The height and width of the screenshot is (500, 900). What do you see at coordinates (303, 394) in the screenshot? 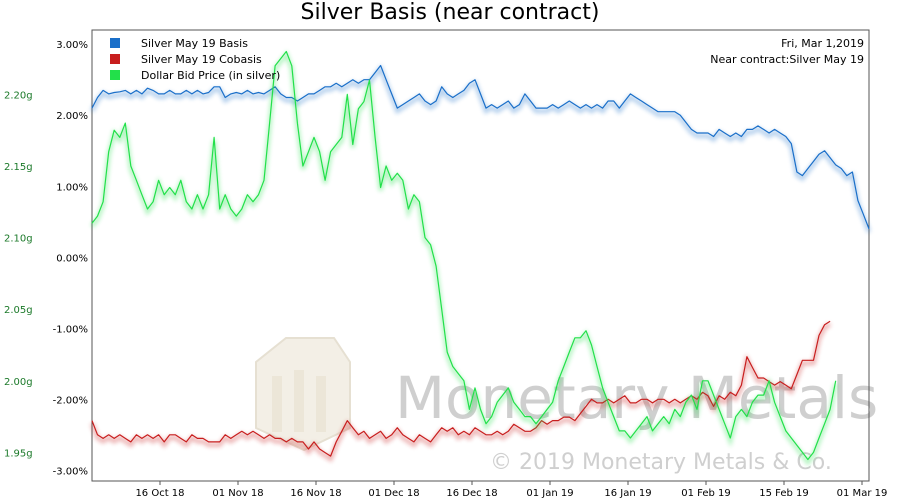
I see `watermark-logo` at bounding box center [303, 394].